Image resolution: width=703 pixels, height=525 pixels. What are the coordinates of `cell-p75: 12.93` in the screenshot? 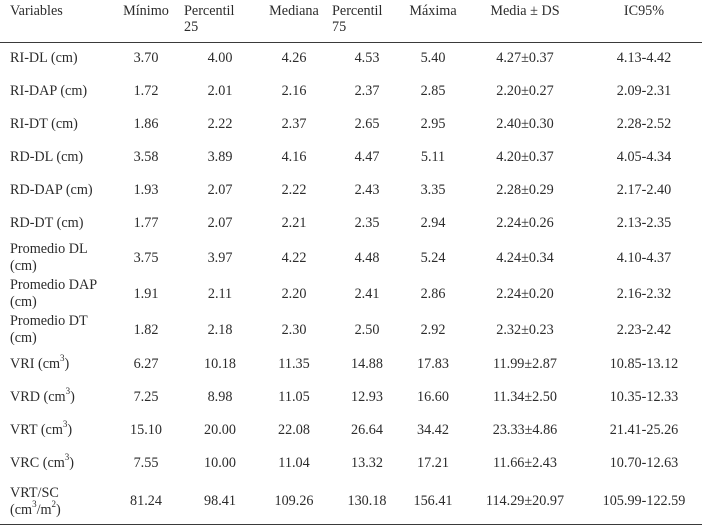 It's located at (367, 397).